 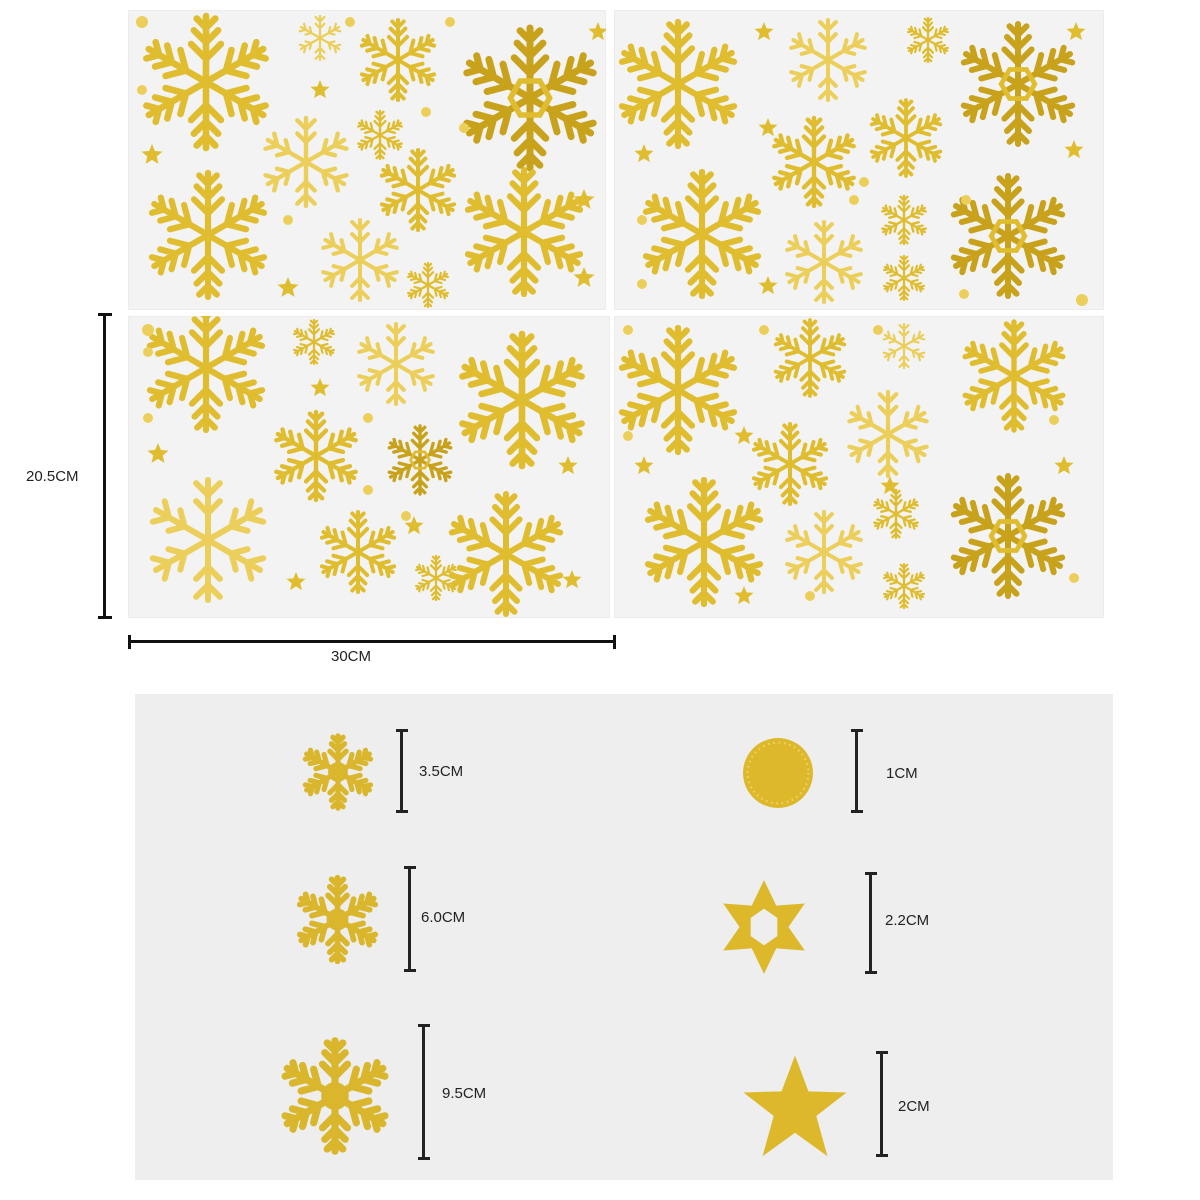 What do you see at coordinates (338, 772) in the screenshot?
I see `snowflake-small-icon` at bounding box center [338, 772].